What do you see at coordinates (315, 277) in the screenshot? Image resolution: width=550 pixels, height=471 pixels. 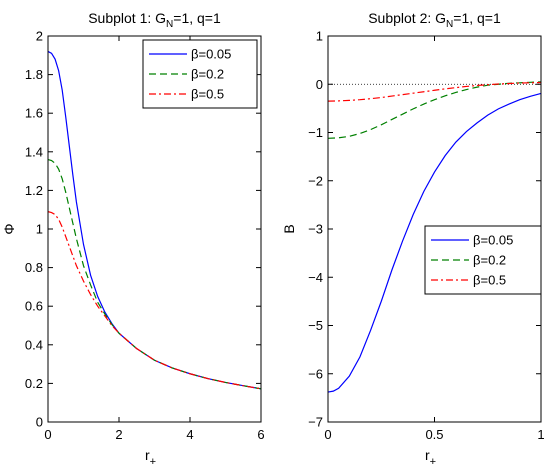 I see `y-tick-label: −4` at bounding box center [315, 277].